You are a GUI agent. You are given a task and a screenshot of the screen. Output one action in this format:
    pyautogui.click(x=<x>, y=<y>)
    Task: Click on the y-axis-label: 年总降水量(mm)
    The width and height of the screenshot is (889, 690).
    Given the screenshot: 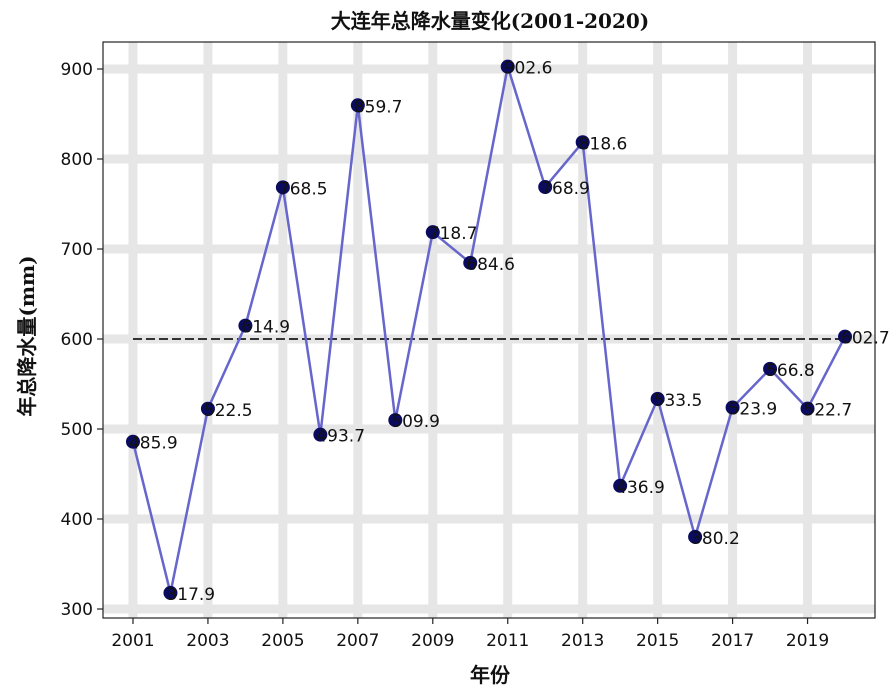 What is the action you would take?
    pyautogui.click(x=27, y=335)
    